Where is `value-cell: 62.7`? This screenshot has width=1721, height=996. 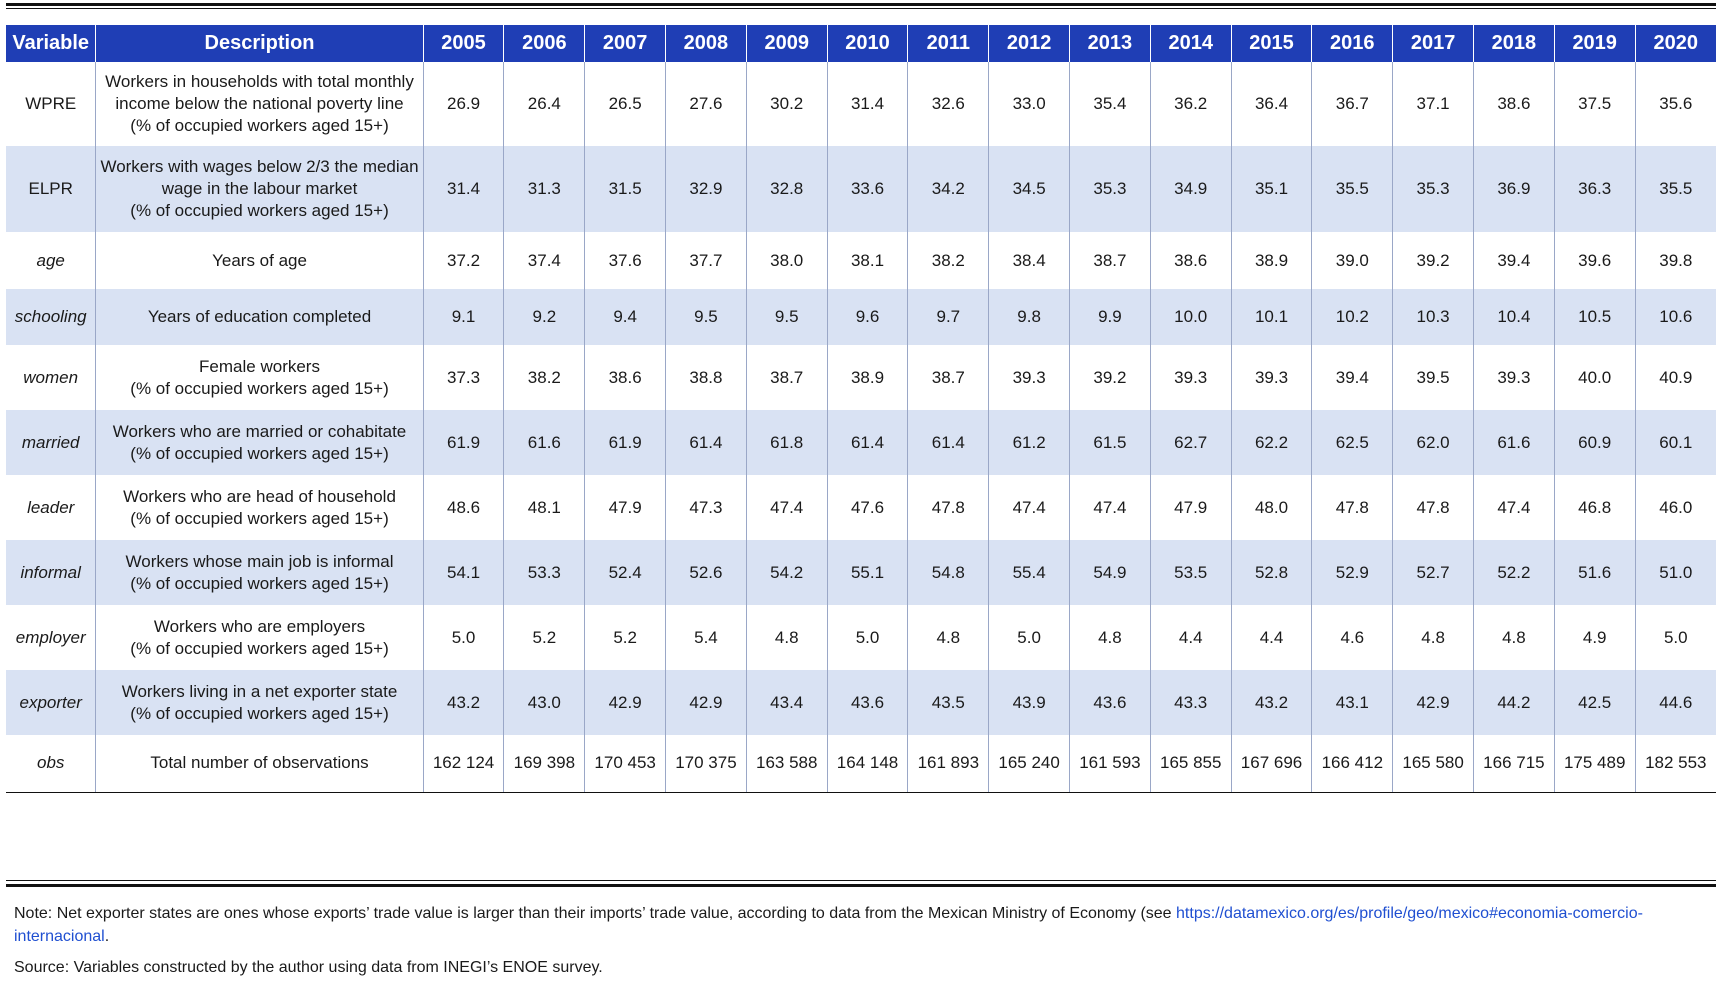
value-cell: 62.7 is located at coordinates (1190, 442).